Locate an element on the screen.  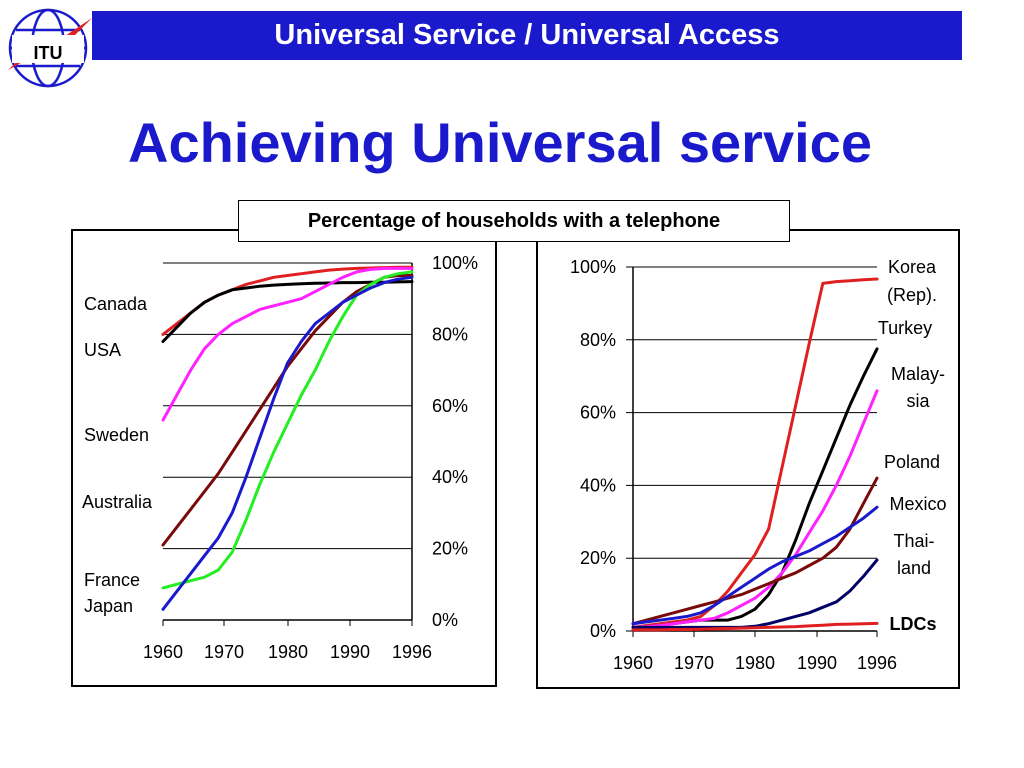
series-label: Malay-sia is located at coordinates (918, 387).